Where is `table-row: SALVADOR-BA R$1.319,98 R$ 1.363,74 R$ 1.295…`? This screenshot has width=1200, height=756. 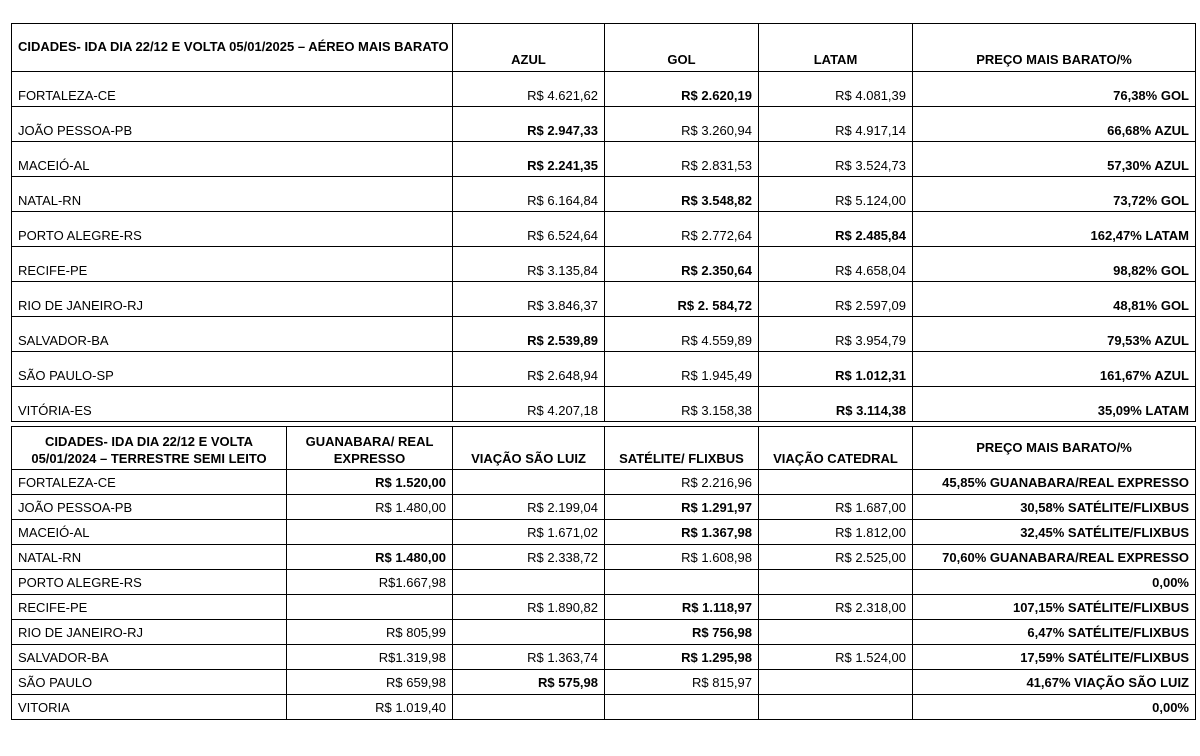
table-row: SALVADOR-BA R$1.319,98 R$ 1.363,74 R$ 1.295… is located at coordinates (603, 657).